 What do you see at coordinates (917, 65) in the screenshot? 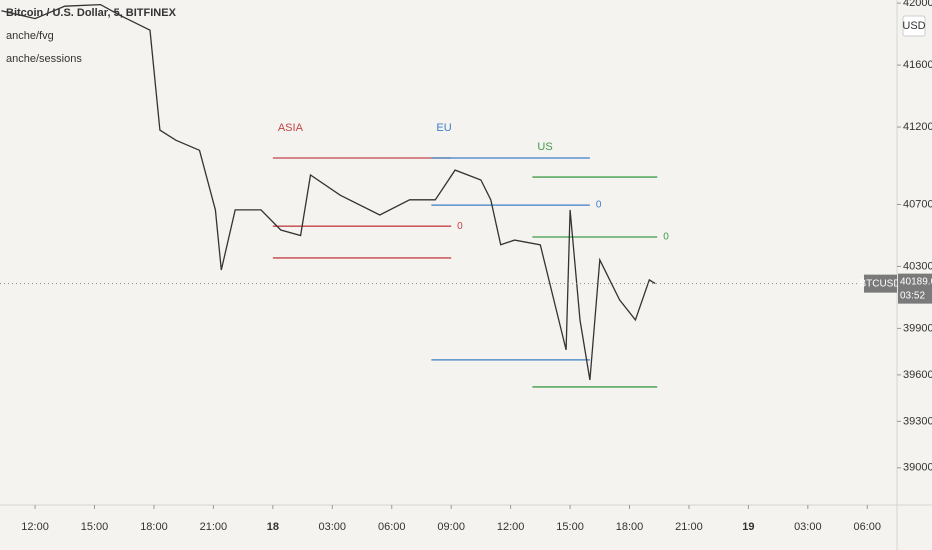
I see `y-tick-label: 41600.0` at bounding box center [917, 65].